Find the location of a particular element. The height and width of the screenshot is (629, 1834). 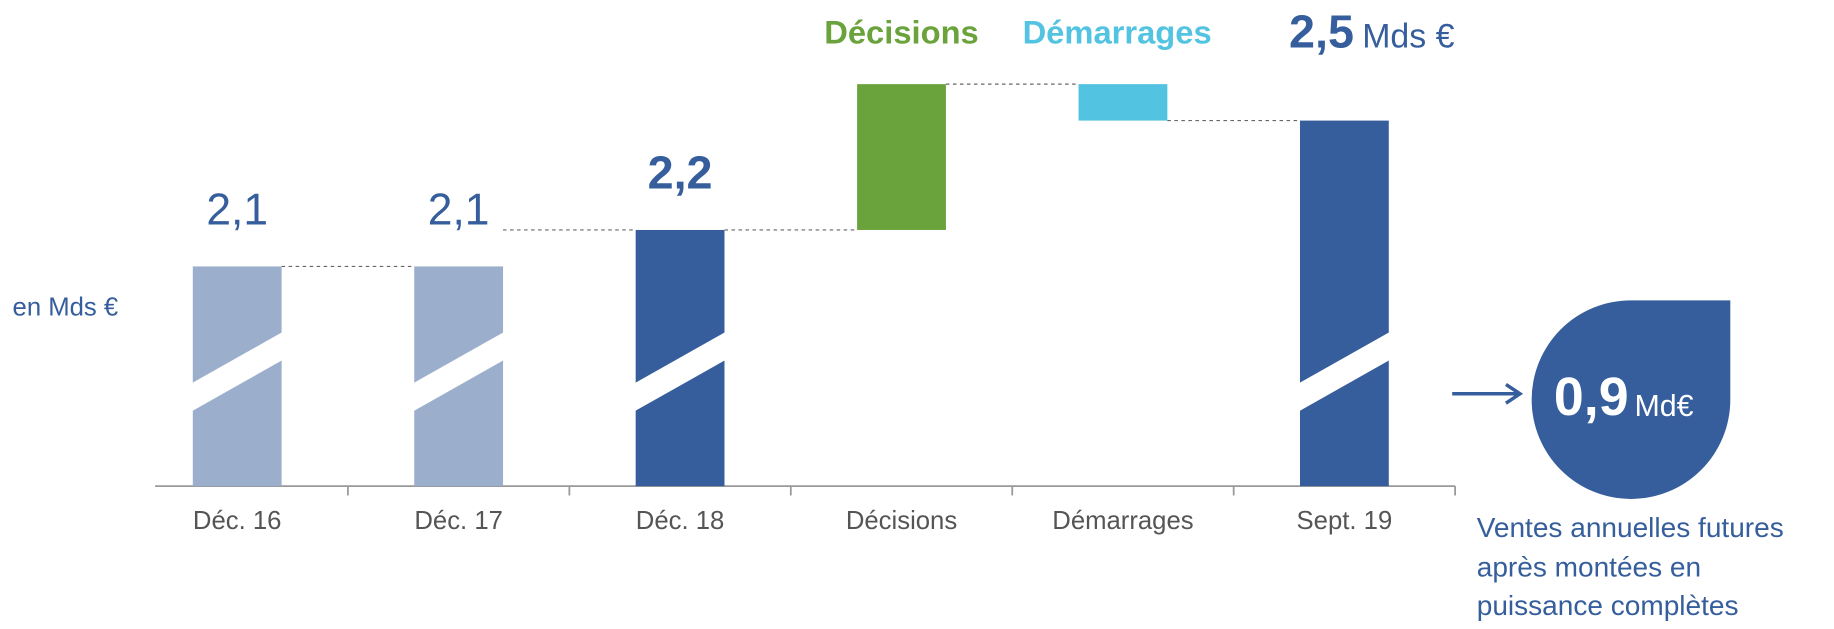

value-label: 2,2 is located at coordinates (680, 173).